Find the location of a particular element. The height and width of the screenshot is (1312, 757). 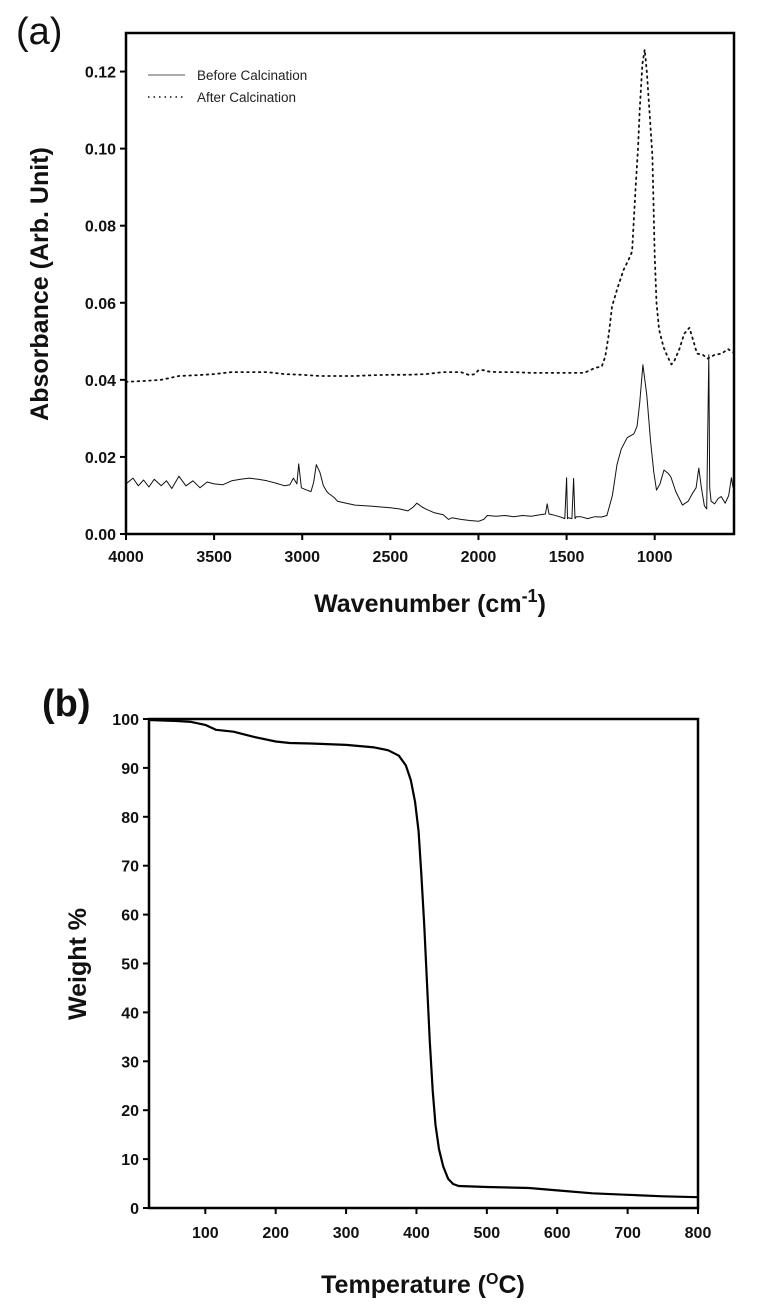

x-tick-label: 100 is located at coordinates (205, 1233).